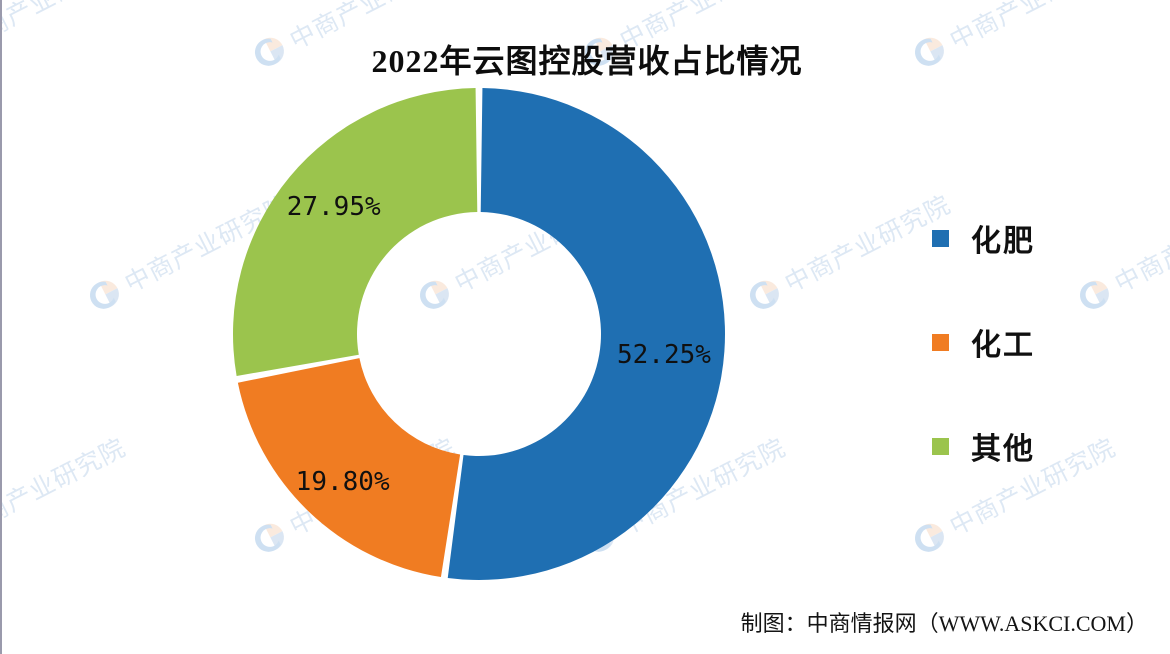 This screenshot has width=1170, height=654. What do you see at coordinates (587, 61) in the screenshot?
I see `page-title: 2022年云图控股营收占比情况` at bounding box center [587, 61].